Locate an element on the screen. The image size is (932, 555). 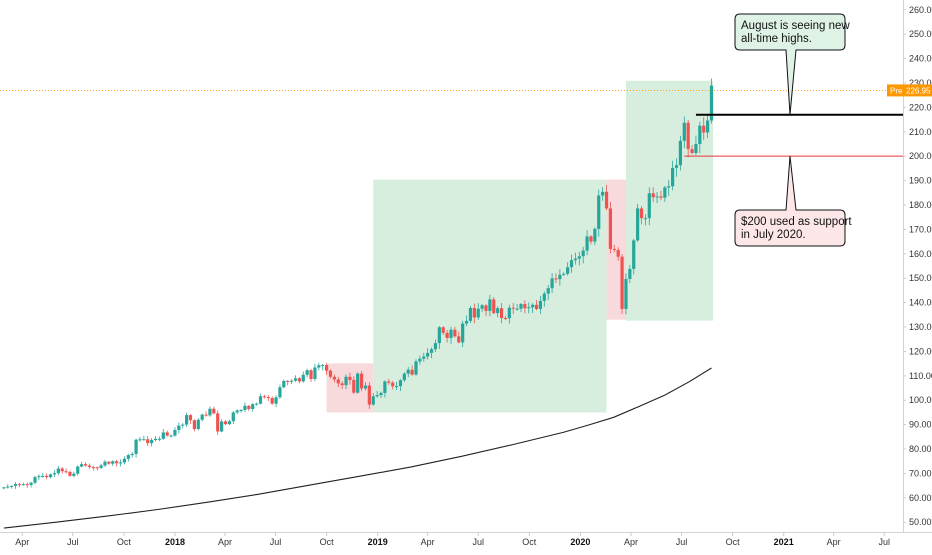
callout-ath-text: all-time highs. is located at coordinates (776, 39).